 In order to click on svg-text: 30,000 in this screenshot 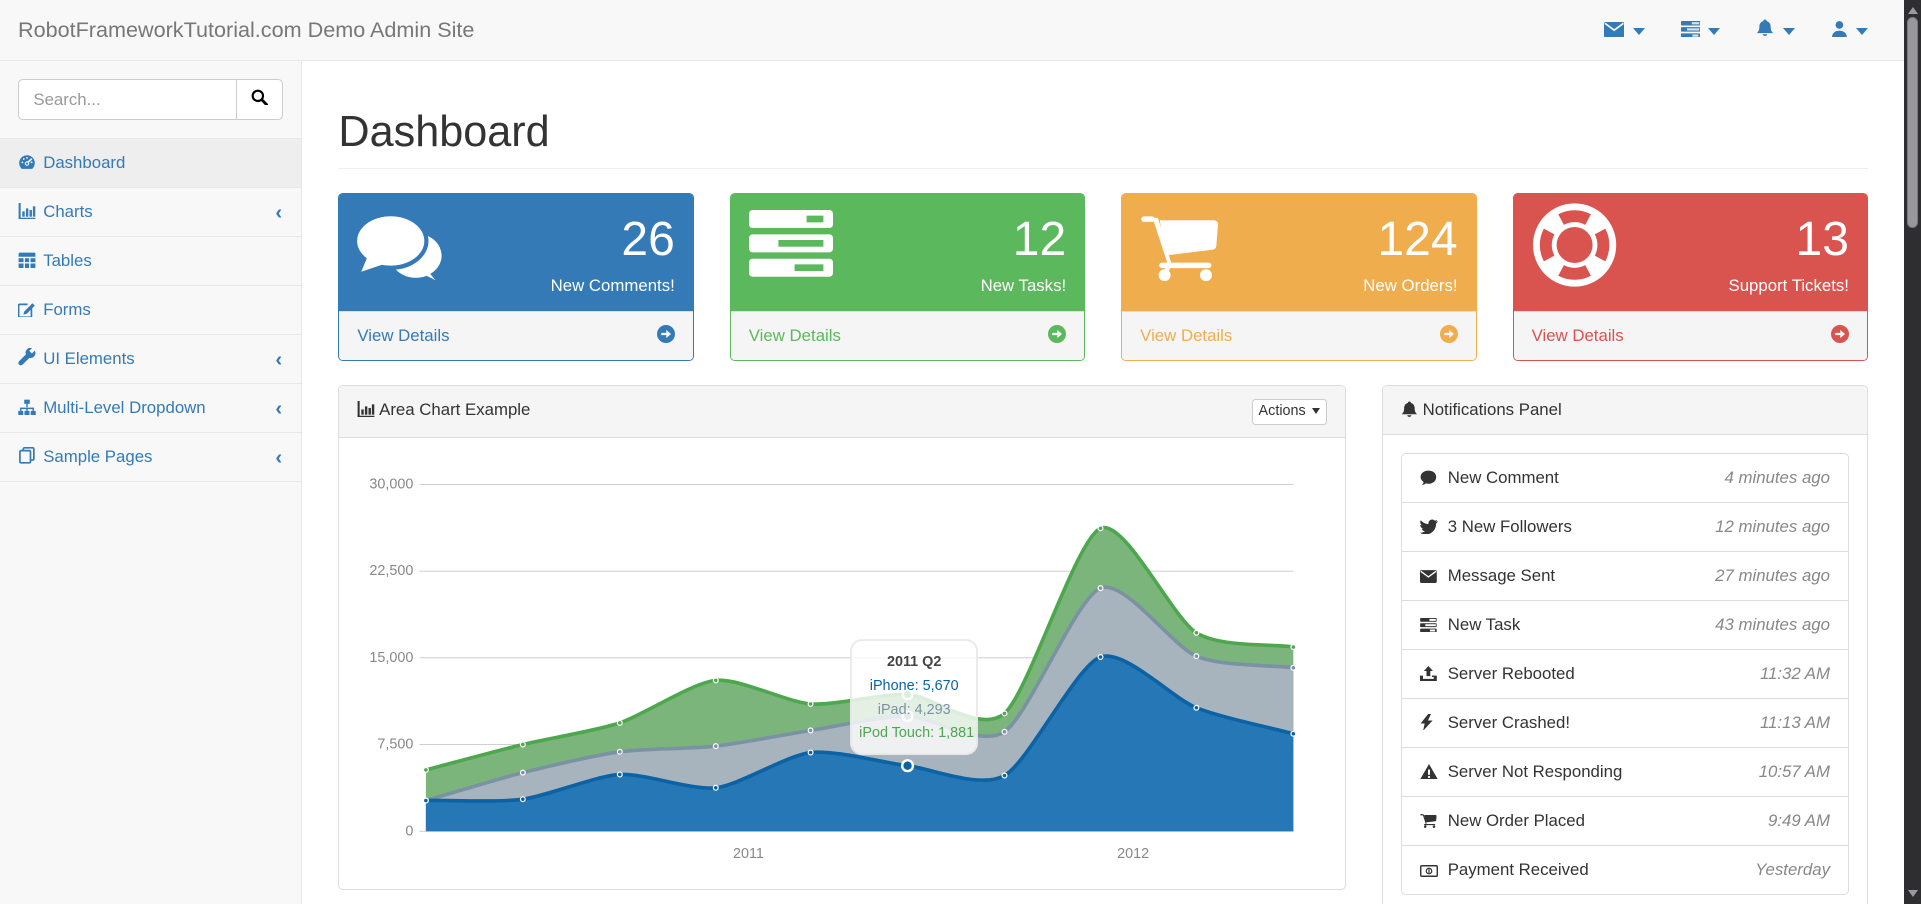, I will do `click(392, 484)`.